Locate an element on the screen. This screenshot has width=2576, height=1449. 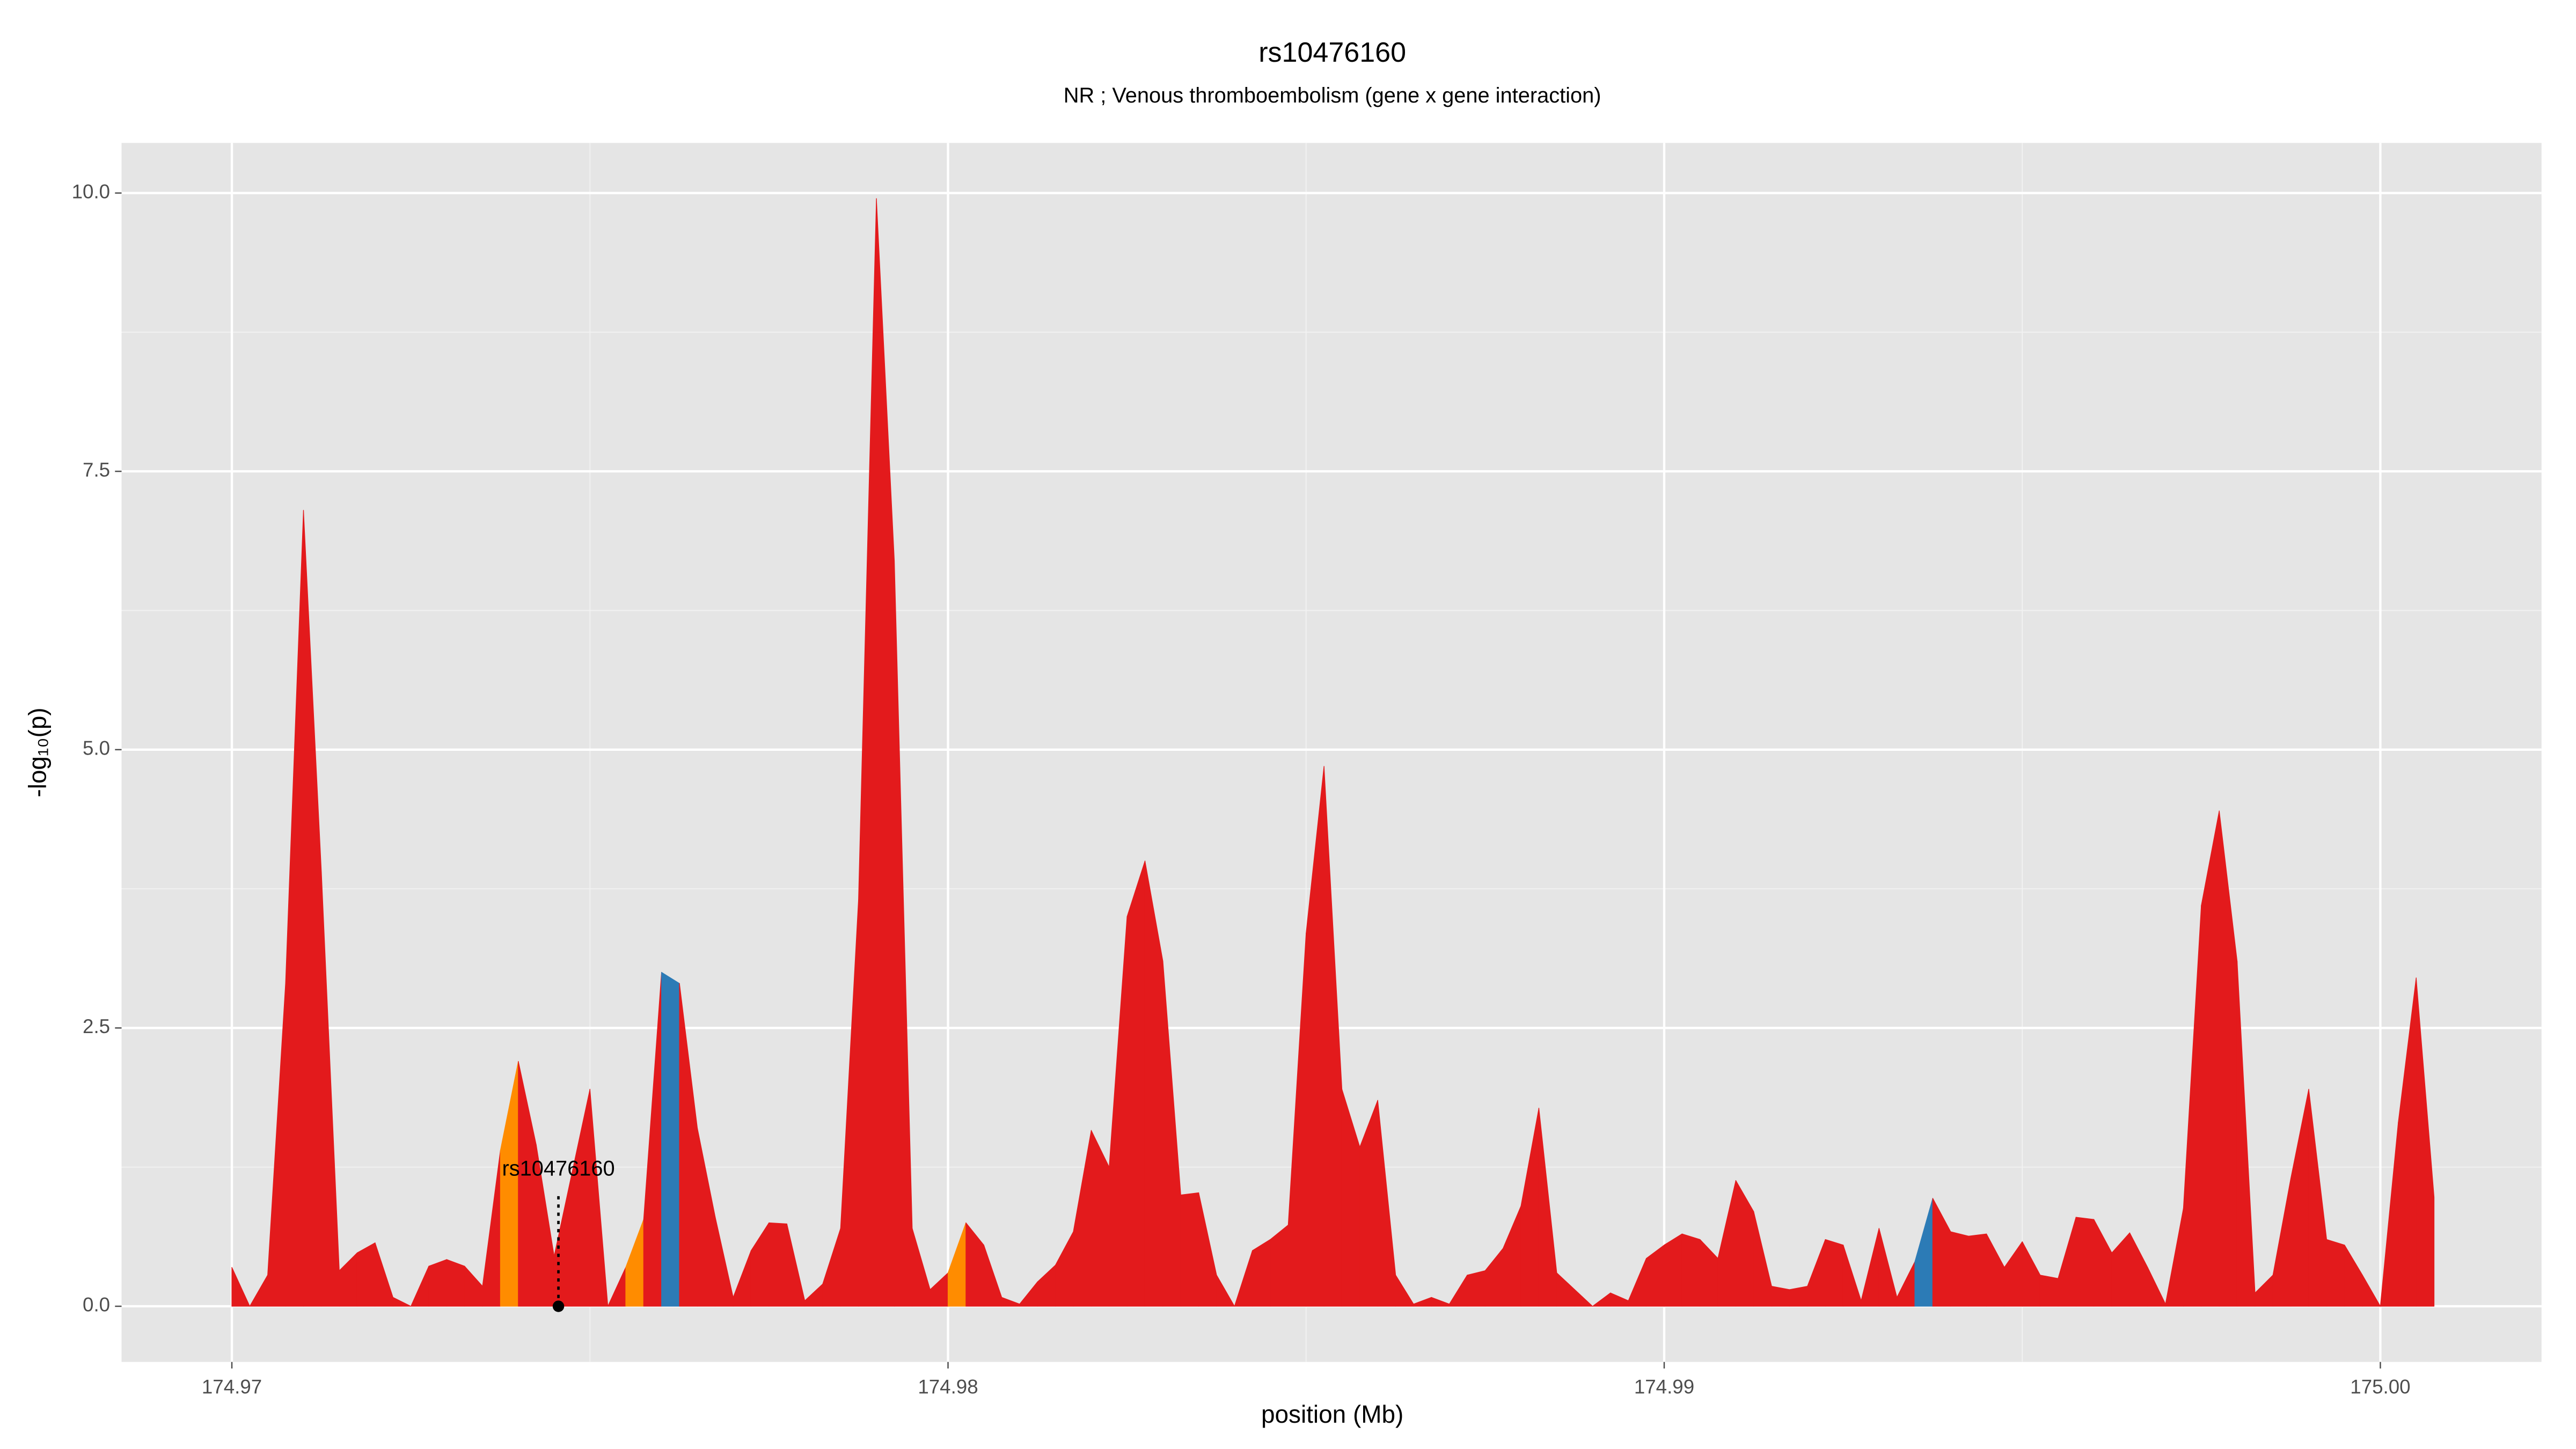
annotation-point is located at coordinates (558, 1306).